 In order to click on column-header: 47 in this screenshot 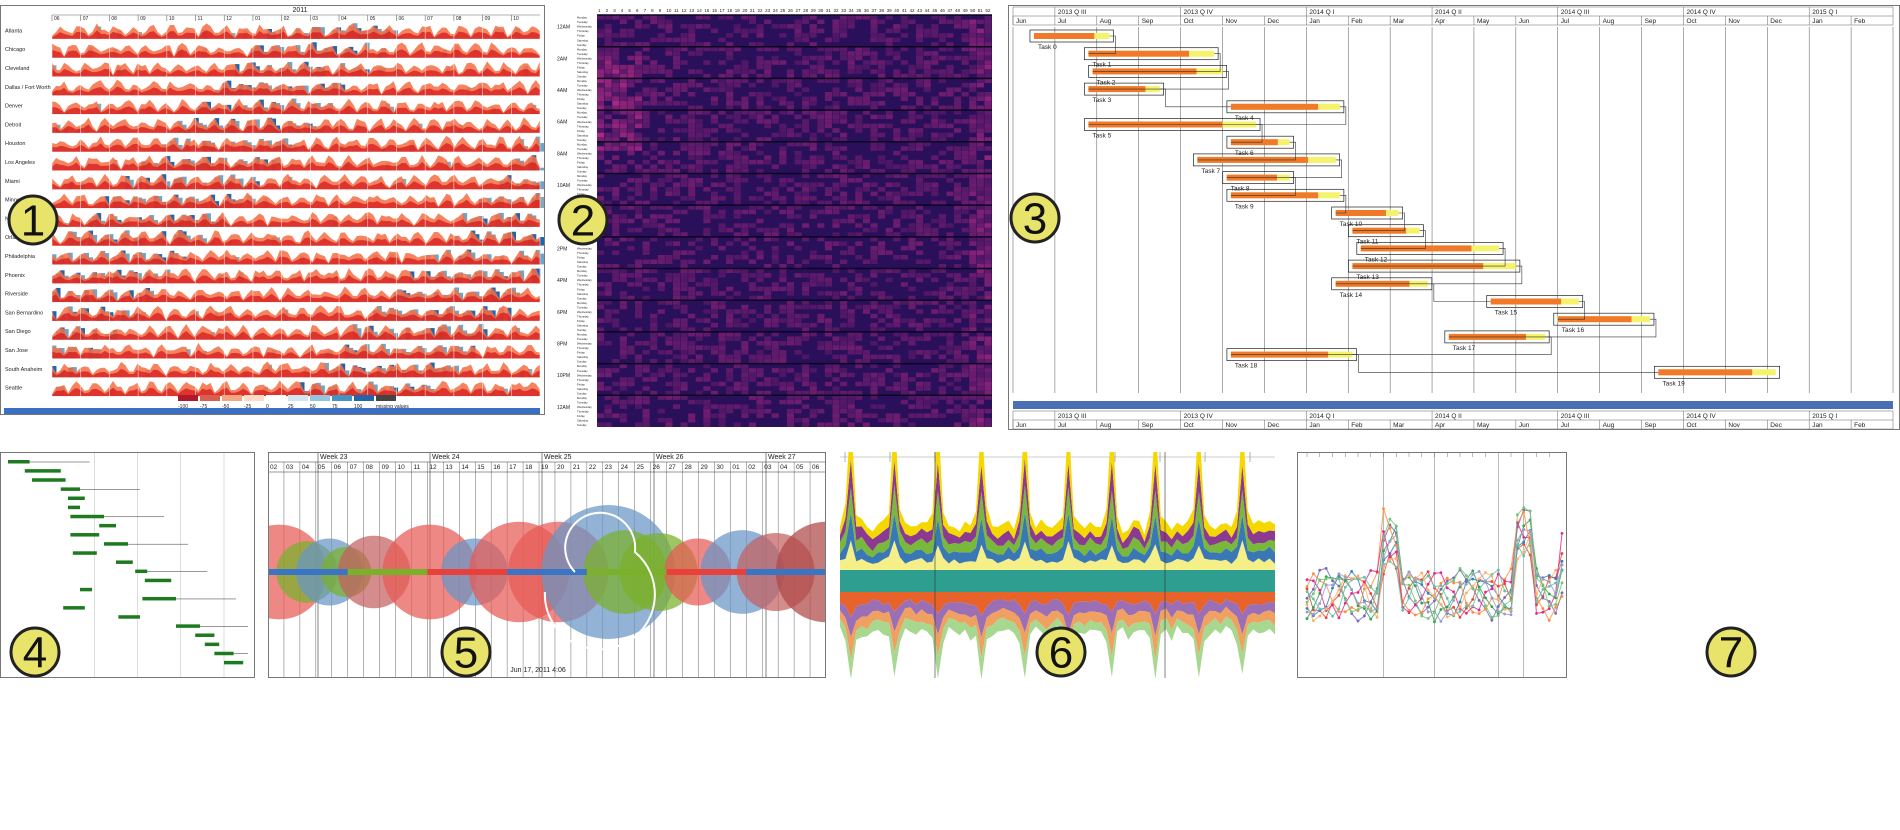, I will do `click(950, 10)`.